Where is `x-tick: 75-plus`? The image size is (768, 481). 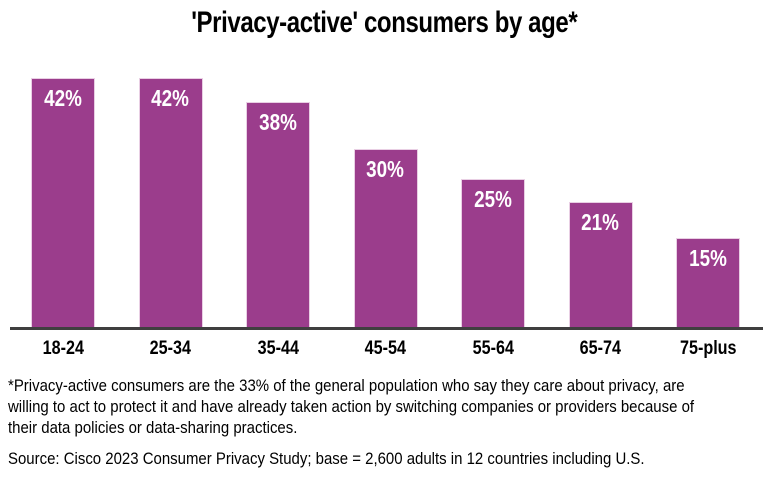 x-tick: 75-plus is located at coordinates (708, 349).